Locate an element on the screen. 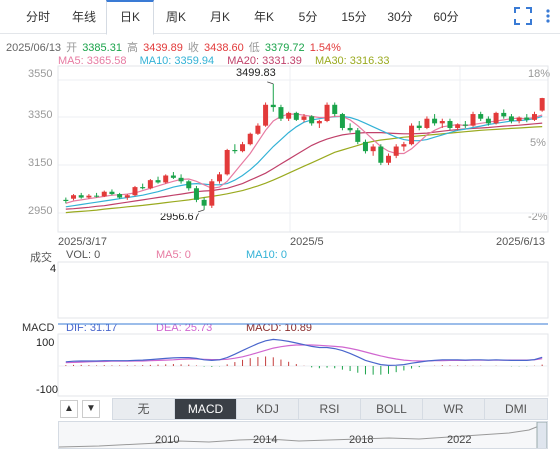 This screenshot has width=560, height=449. indicator-bar: 无 MACD KDJ RSI BOLL WR DMI is located at coordinates (330, 409).